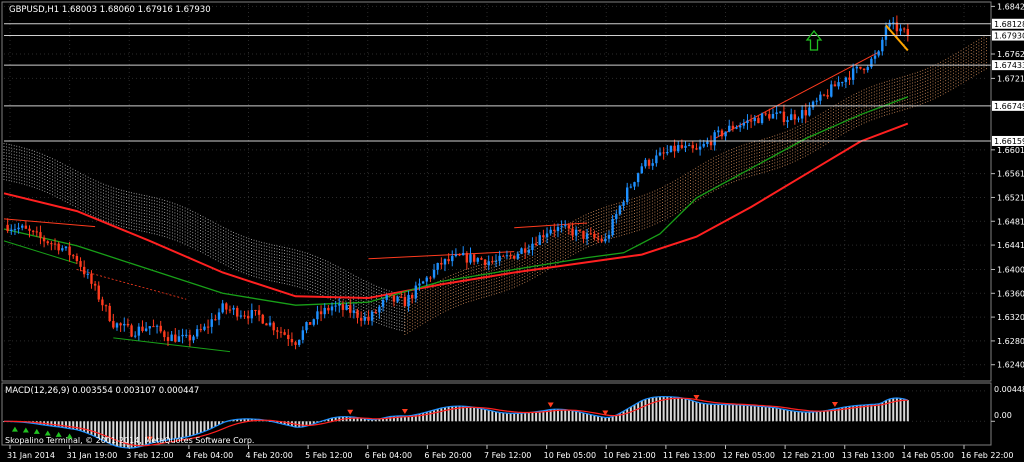  Describe the element at coordinates (36, 431) in the screenshot. I see `buy-signal-mark` at that location.